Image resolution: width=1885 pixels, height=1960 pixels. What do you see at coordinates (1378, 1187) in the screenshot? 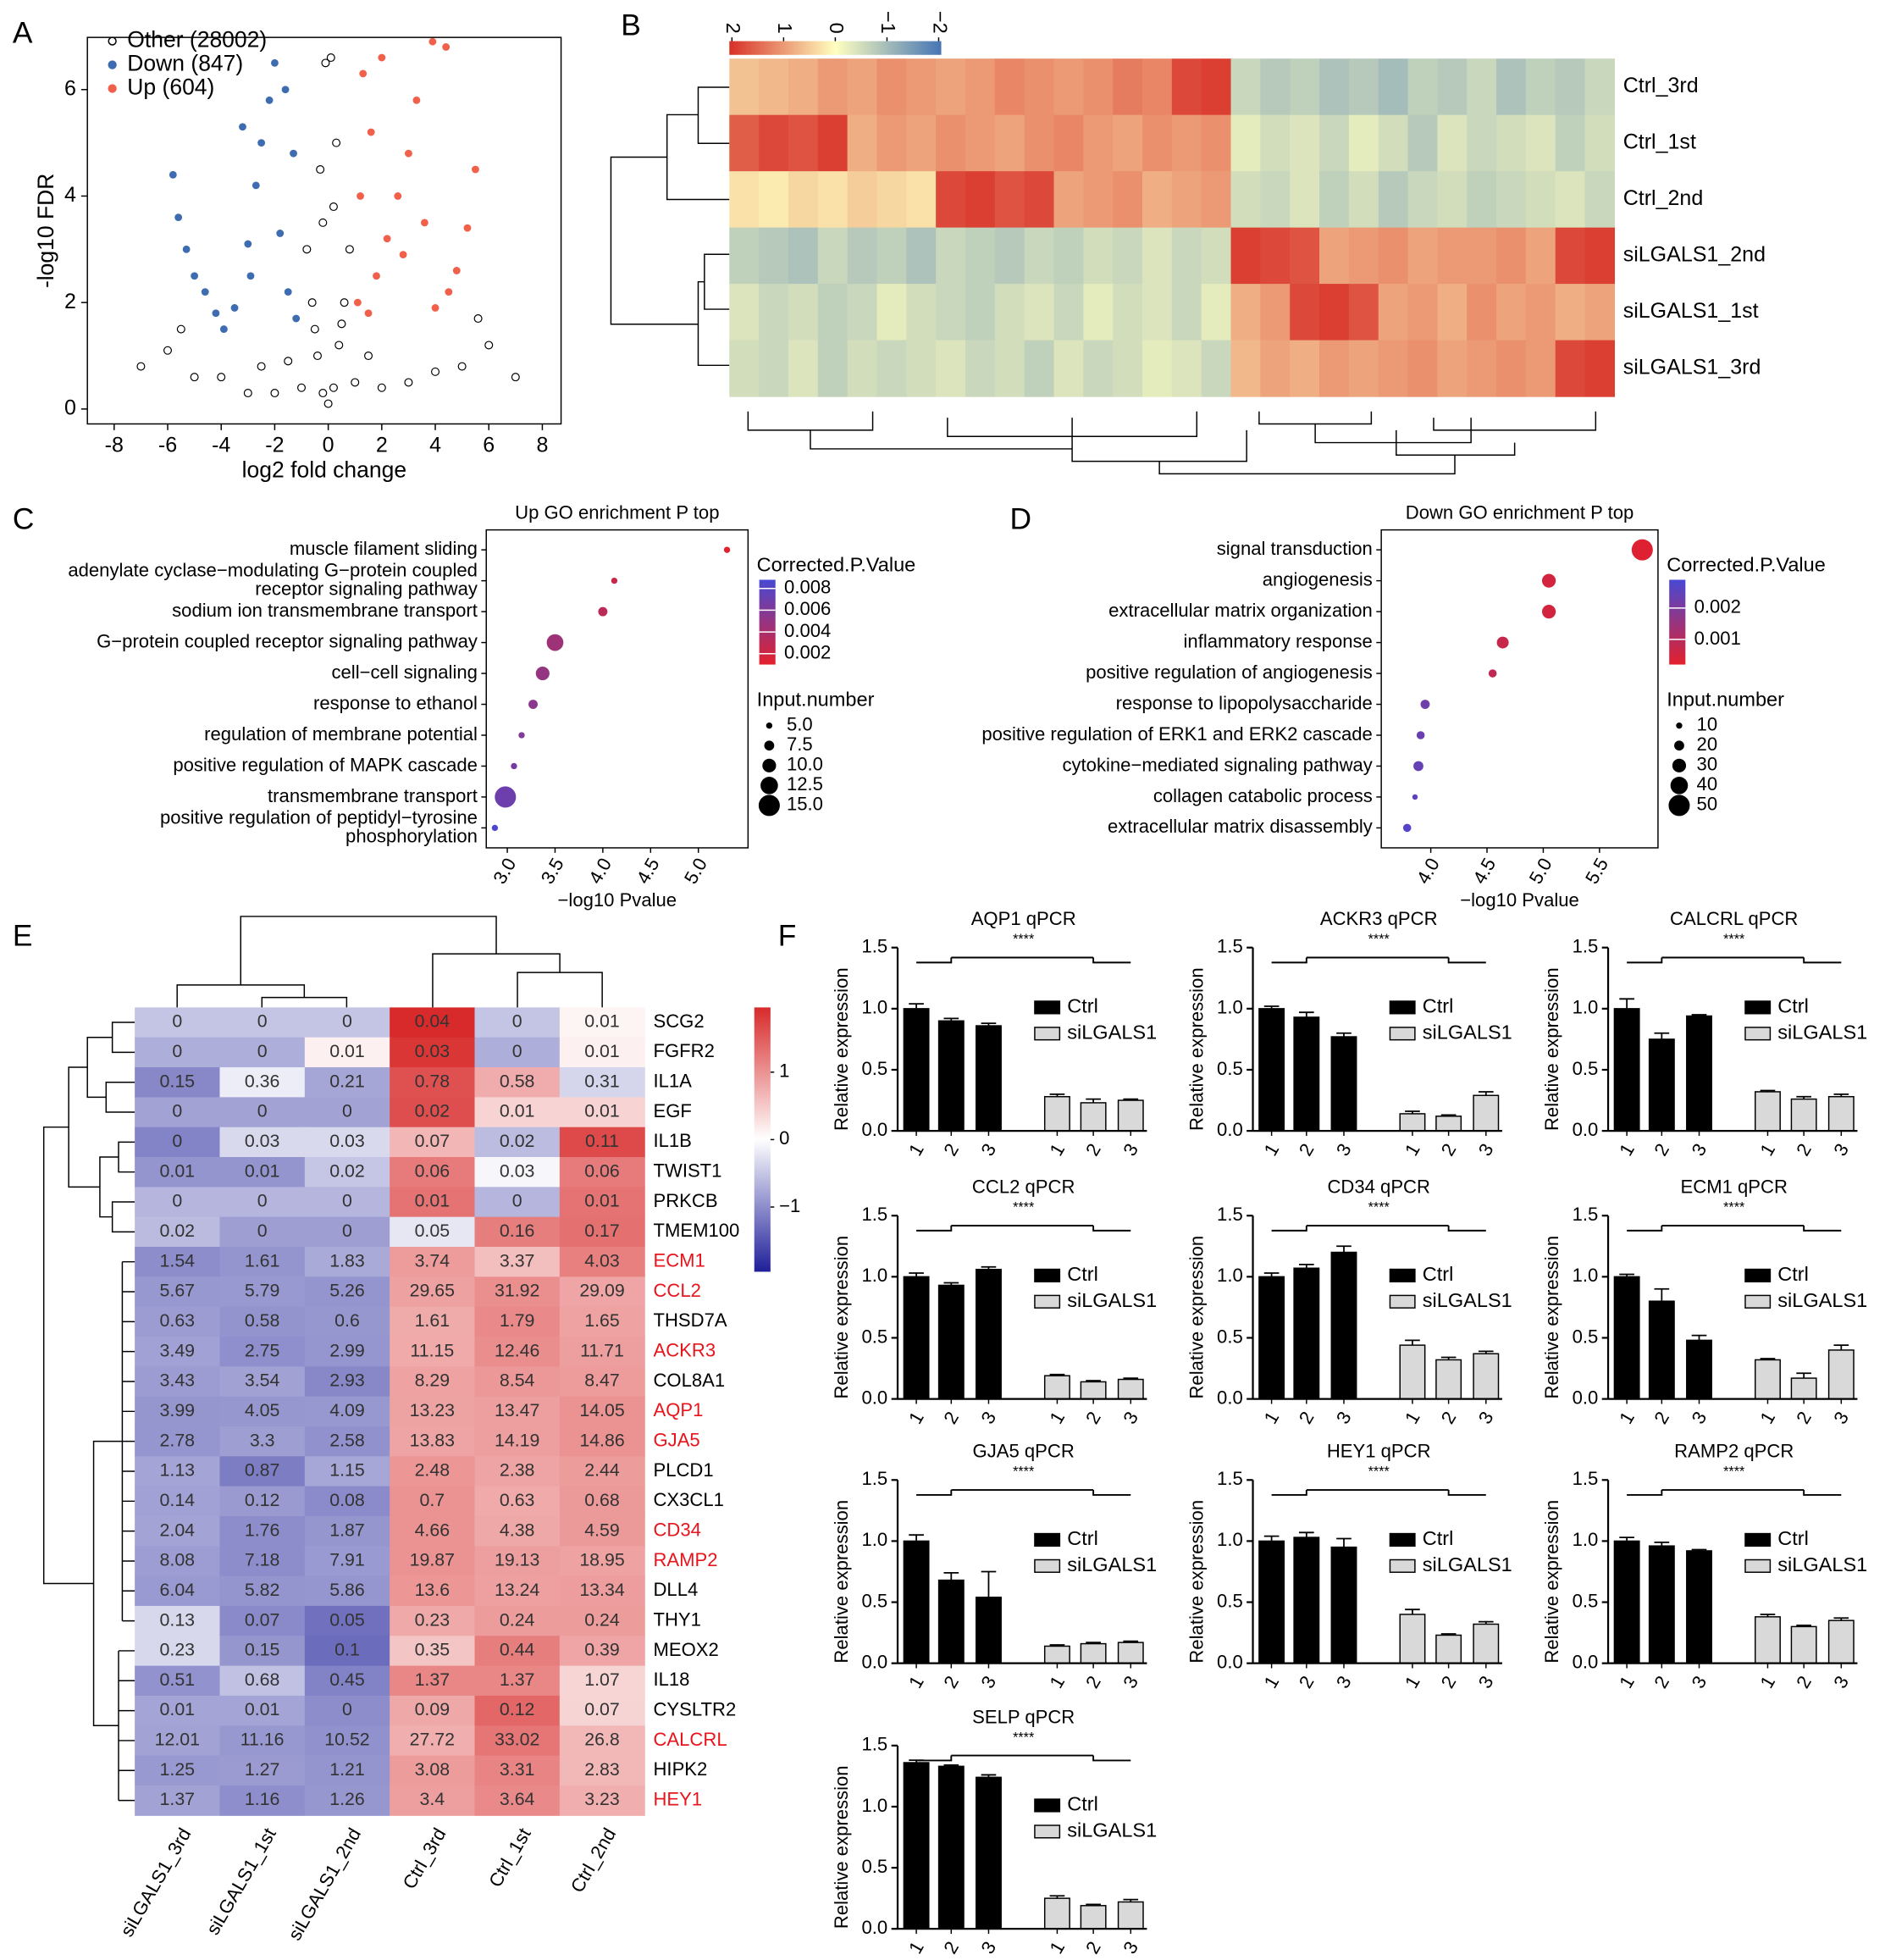
I see `chart-title: CD34 qPCR` at bounding box center [1378, 1187].